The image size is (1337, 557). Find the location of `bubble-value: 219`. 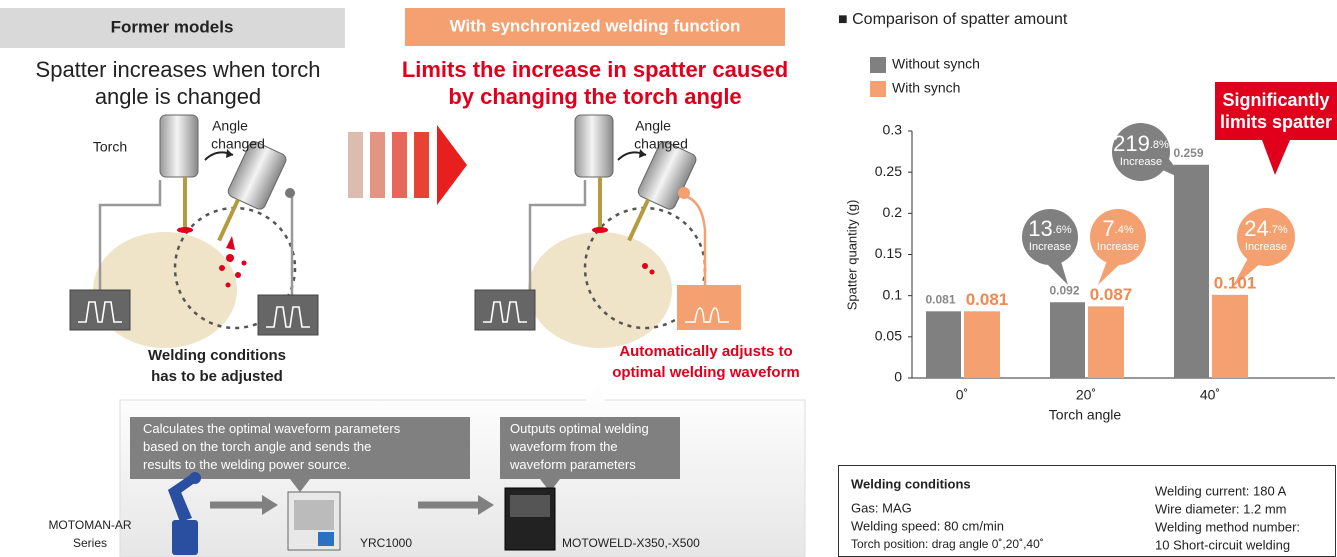

bubble-value: 219 is located at coordinates (1131, 143).